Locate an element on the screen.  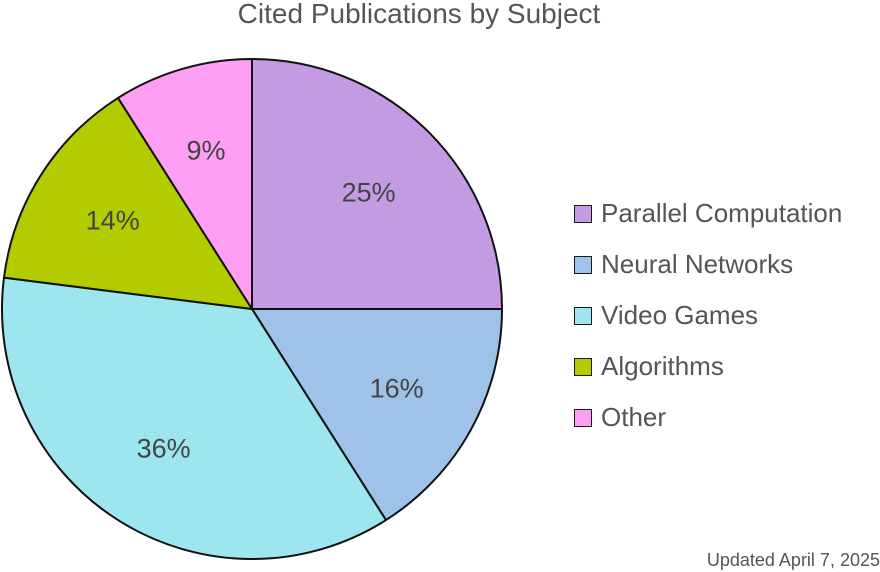
pie-slice-algorithms is located at coordinates (127, 203).